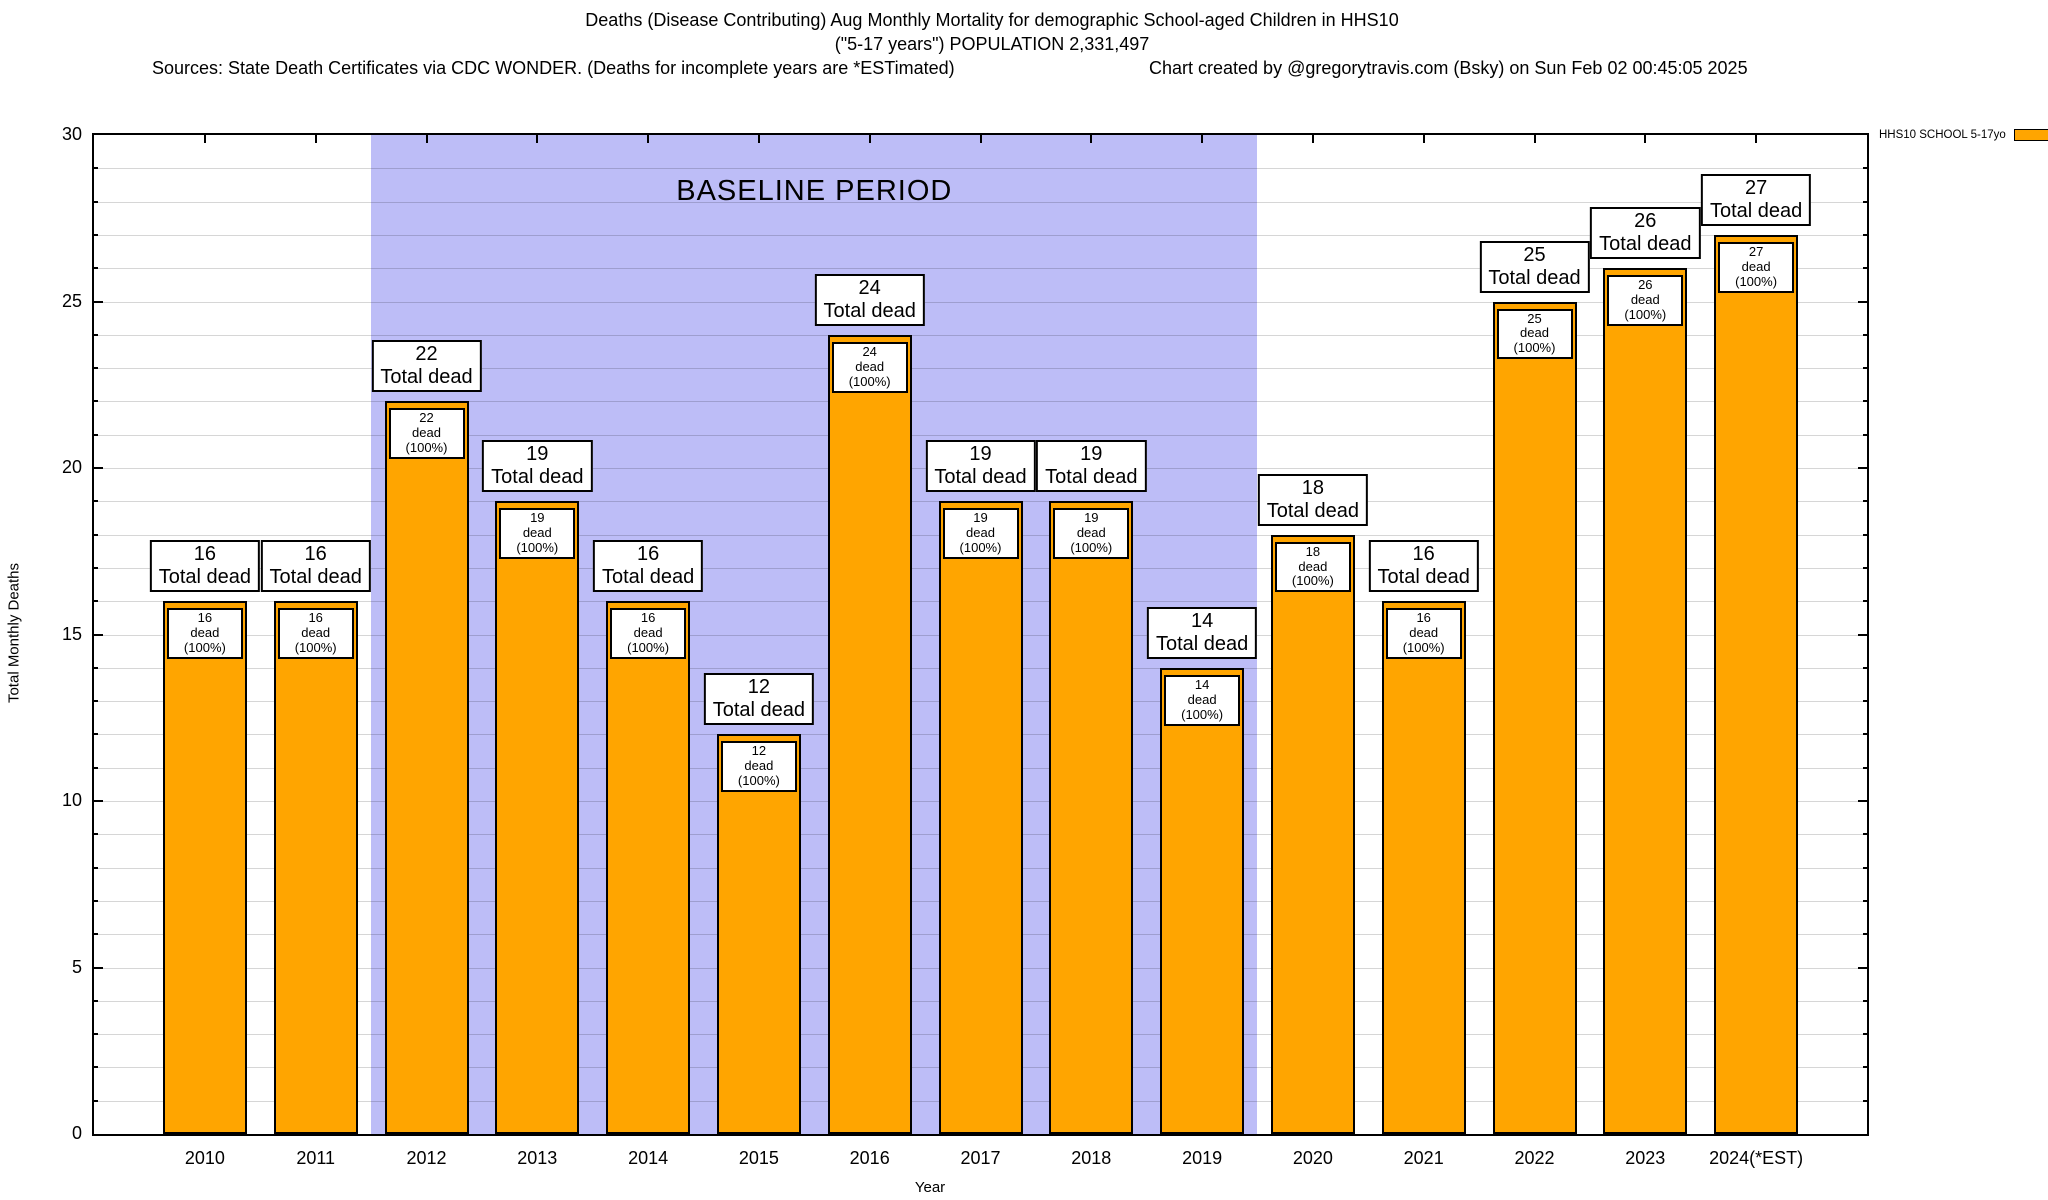 The height and width of the screenshot is (1200, 2048). I want to click on x-tick-label: 2020, so click(1312, 1158).